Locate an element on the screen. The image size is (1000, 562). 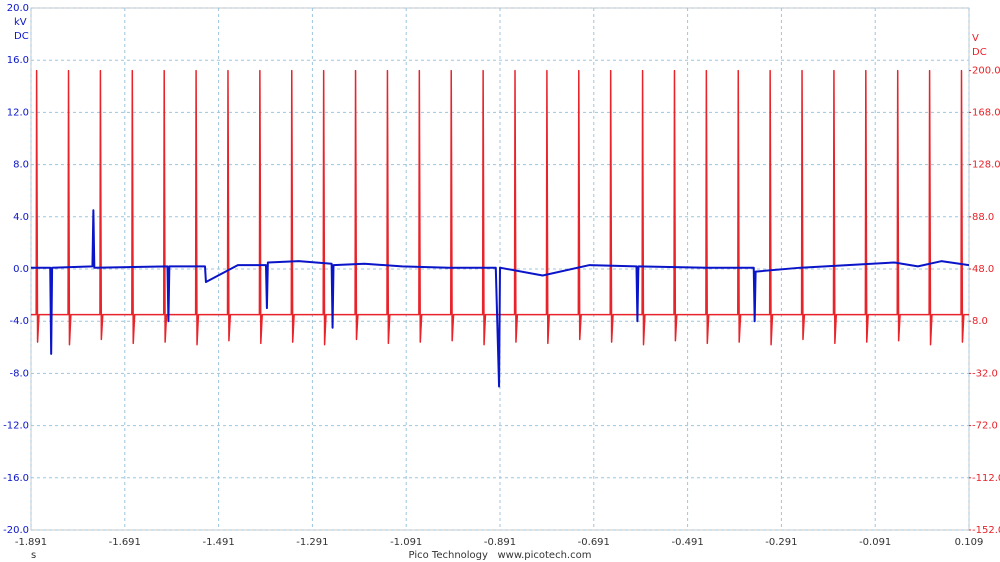
y2-tick-label: 128.0 is located at coordinates (986, 165).